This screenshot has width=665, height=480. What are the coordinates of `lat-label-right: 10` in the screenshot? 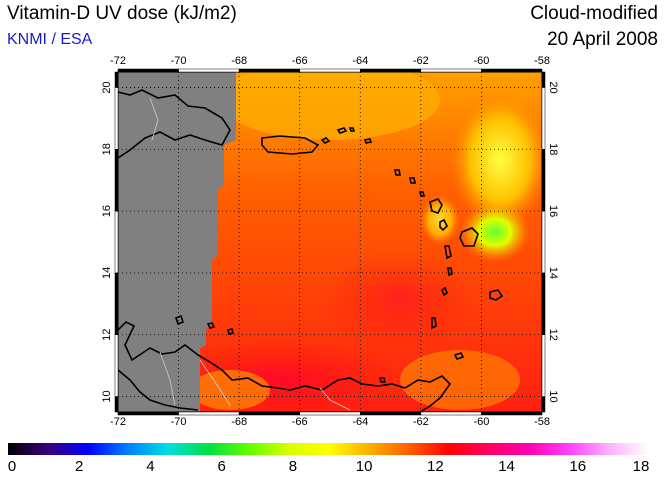 It's located at (553, 396).